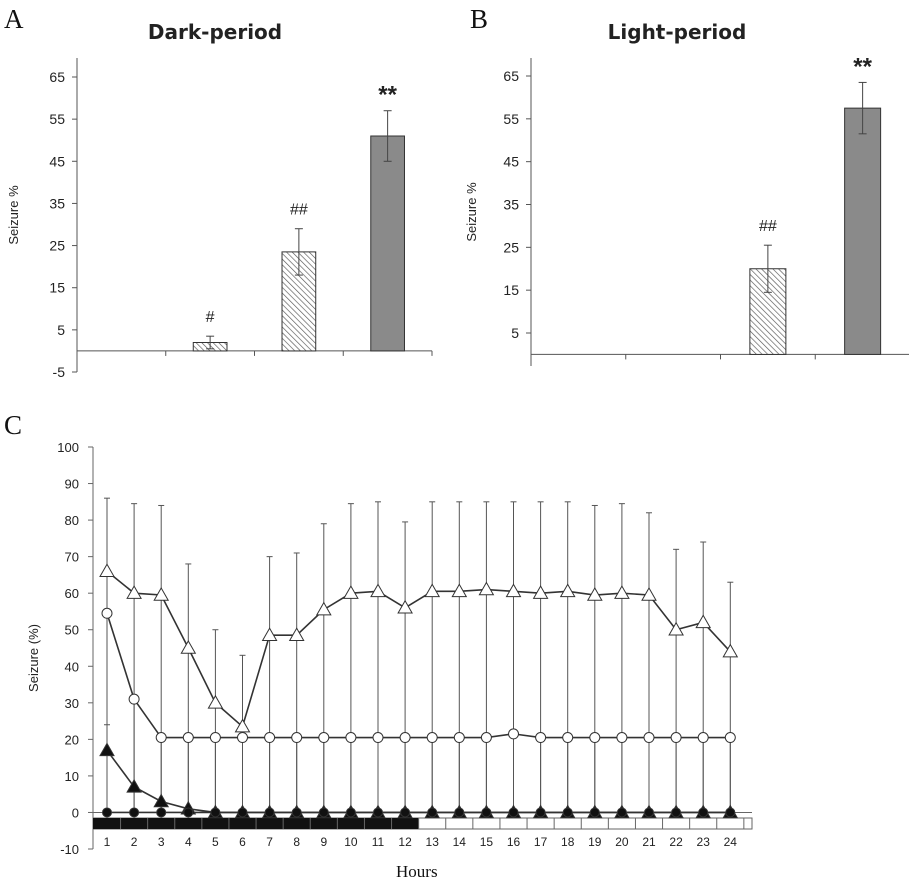 This screenshot has height=895, width=909. I want to click on panel-c-x-tick-label: 16, so click(514, 842).